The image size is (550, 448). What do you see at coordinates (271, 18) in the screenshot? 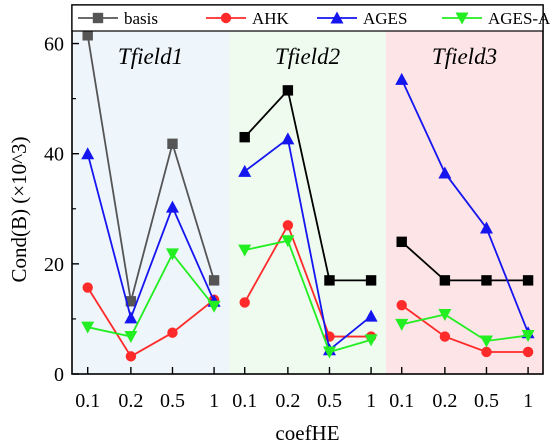
I see `legend-label-ahk: AHK` at bounding box center [271, 18].